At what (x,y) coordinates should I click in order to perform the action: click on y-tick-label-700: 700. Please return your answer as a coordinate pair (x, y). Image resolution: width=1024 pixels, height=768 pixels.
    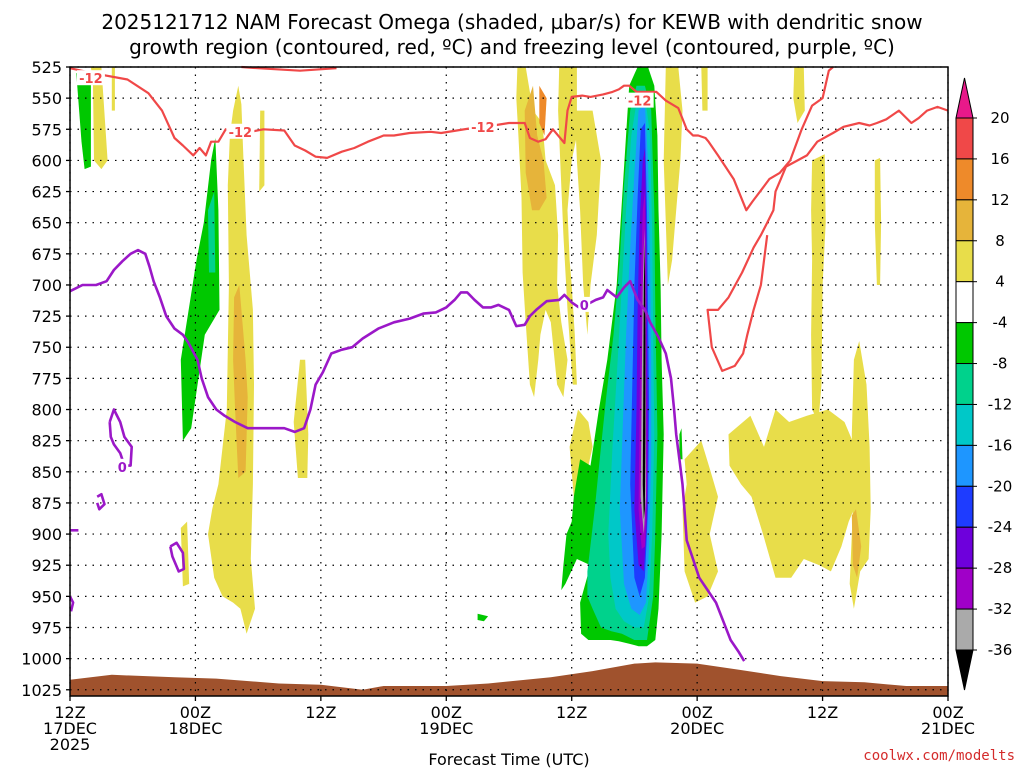
    Looking at the image, I should click on (46, 285).